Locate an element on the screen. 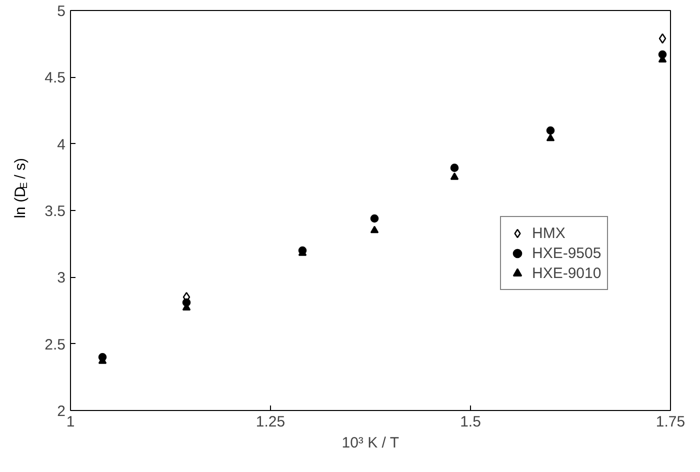 The image size is (700, 472). y-tick-label: 4.5 is located at coordinates (55, 78).